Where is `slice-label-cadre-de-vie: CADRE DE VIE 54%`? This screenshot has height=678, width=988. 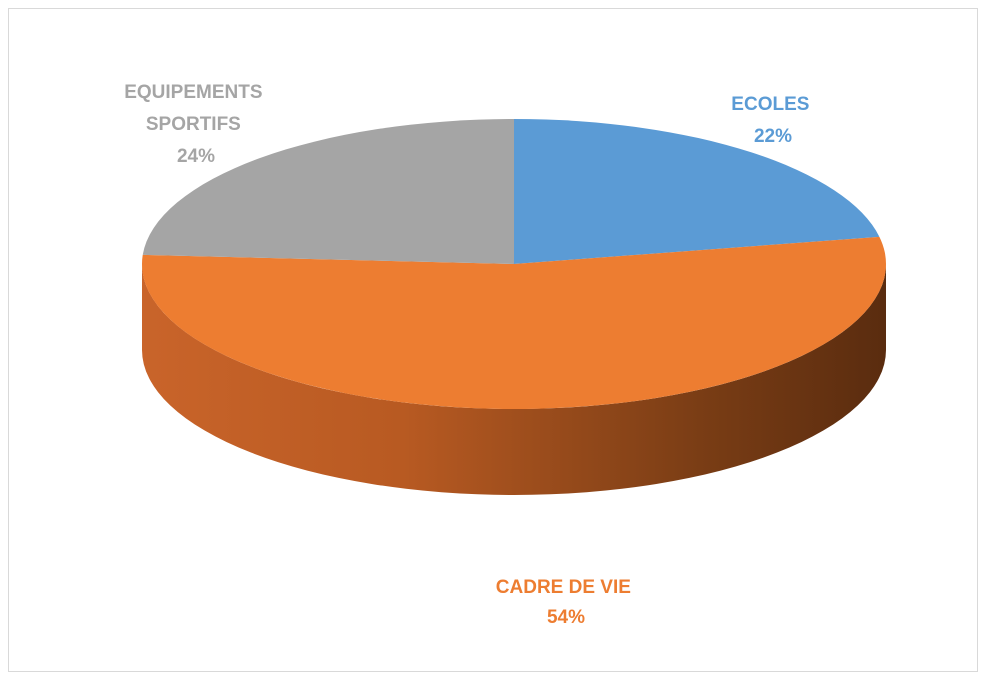 slice-label-cadre-de-vie: CADRE DE VIE 54% is located at coordinates (566, 602).